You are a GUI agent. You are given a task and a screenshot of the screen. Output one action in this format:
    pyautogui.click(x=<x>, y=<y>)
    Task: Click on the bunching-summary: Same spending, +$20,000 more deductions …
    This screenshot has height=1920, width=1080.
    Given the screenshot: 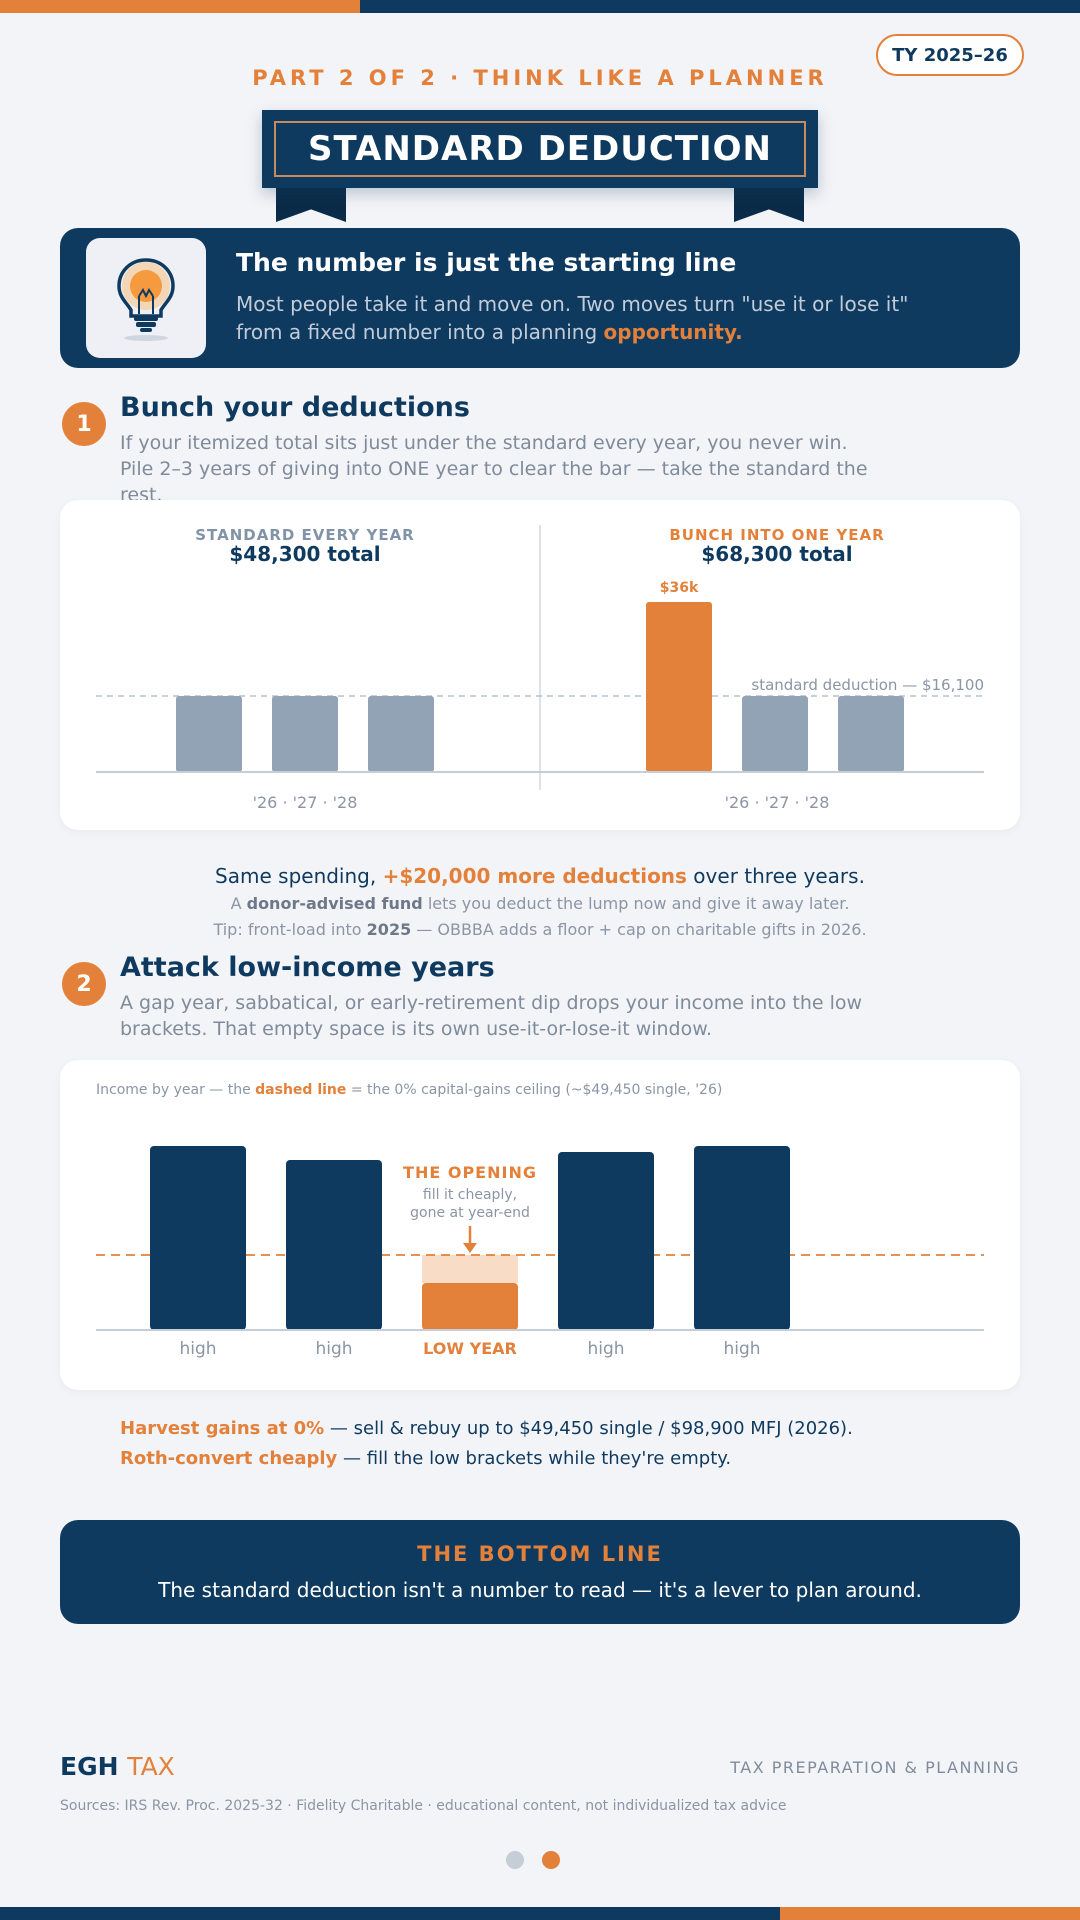 What is the action you would take?
    pyautogui.click(x=540, y=876)
    